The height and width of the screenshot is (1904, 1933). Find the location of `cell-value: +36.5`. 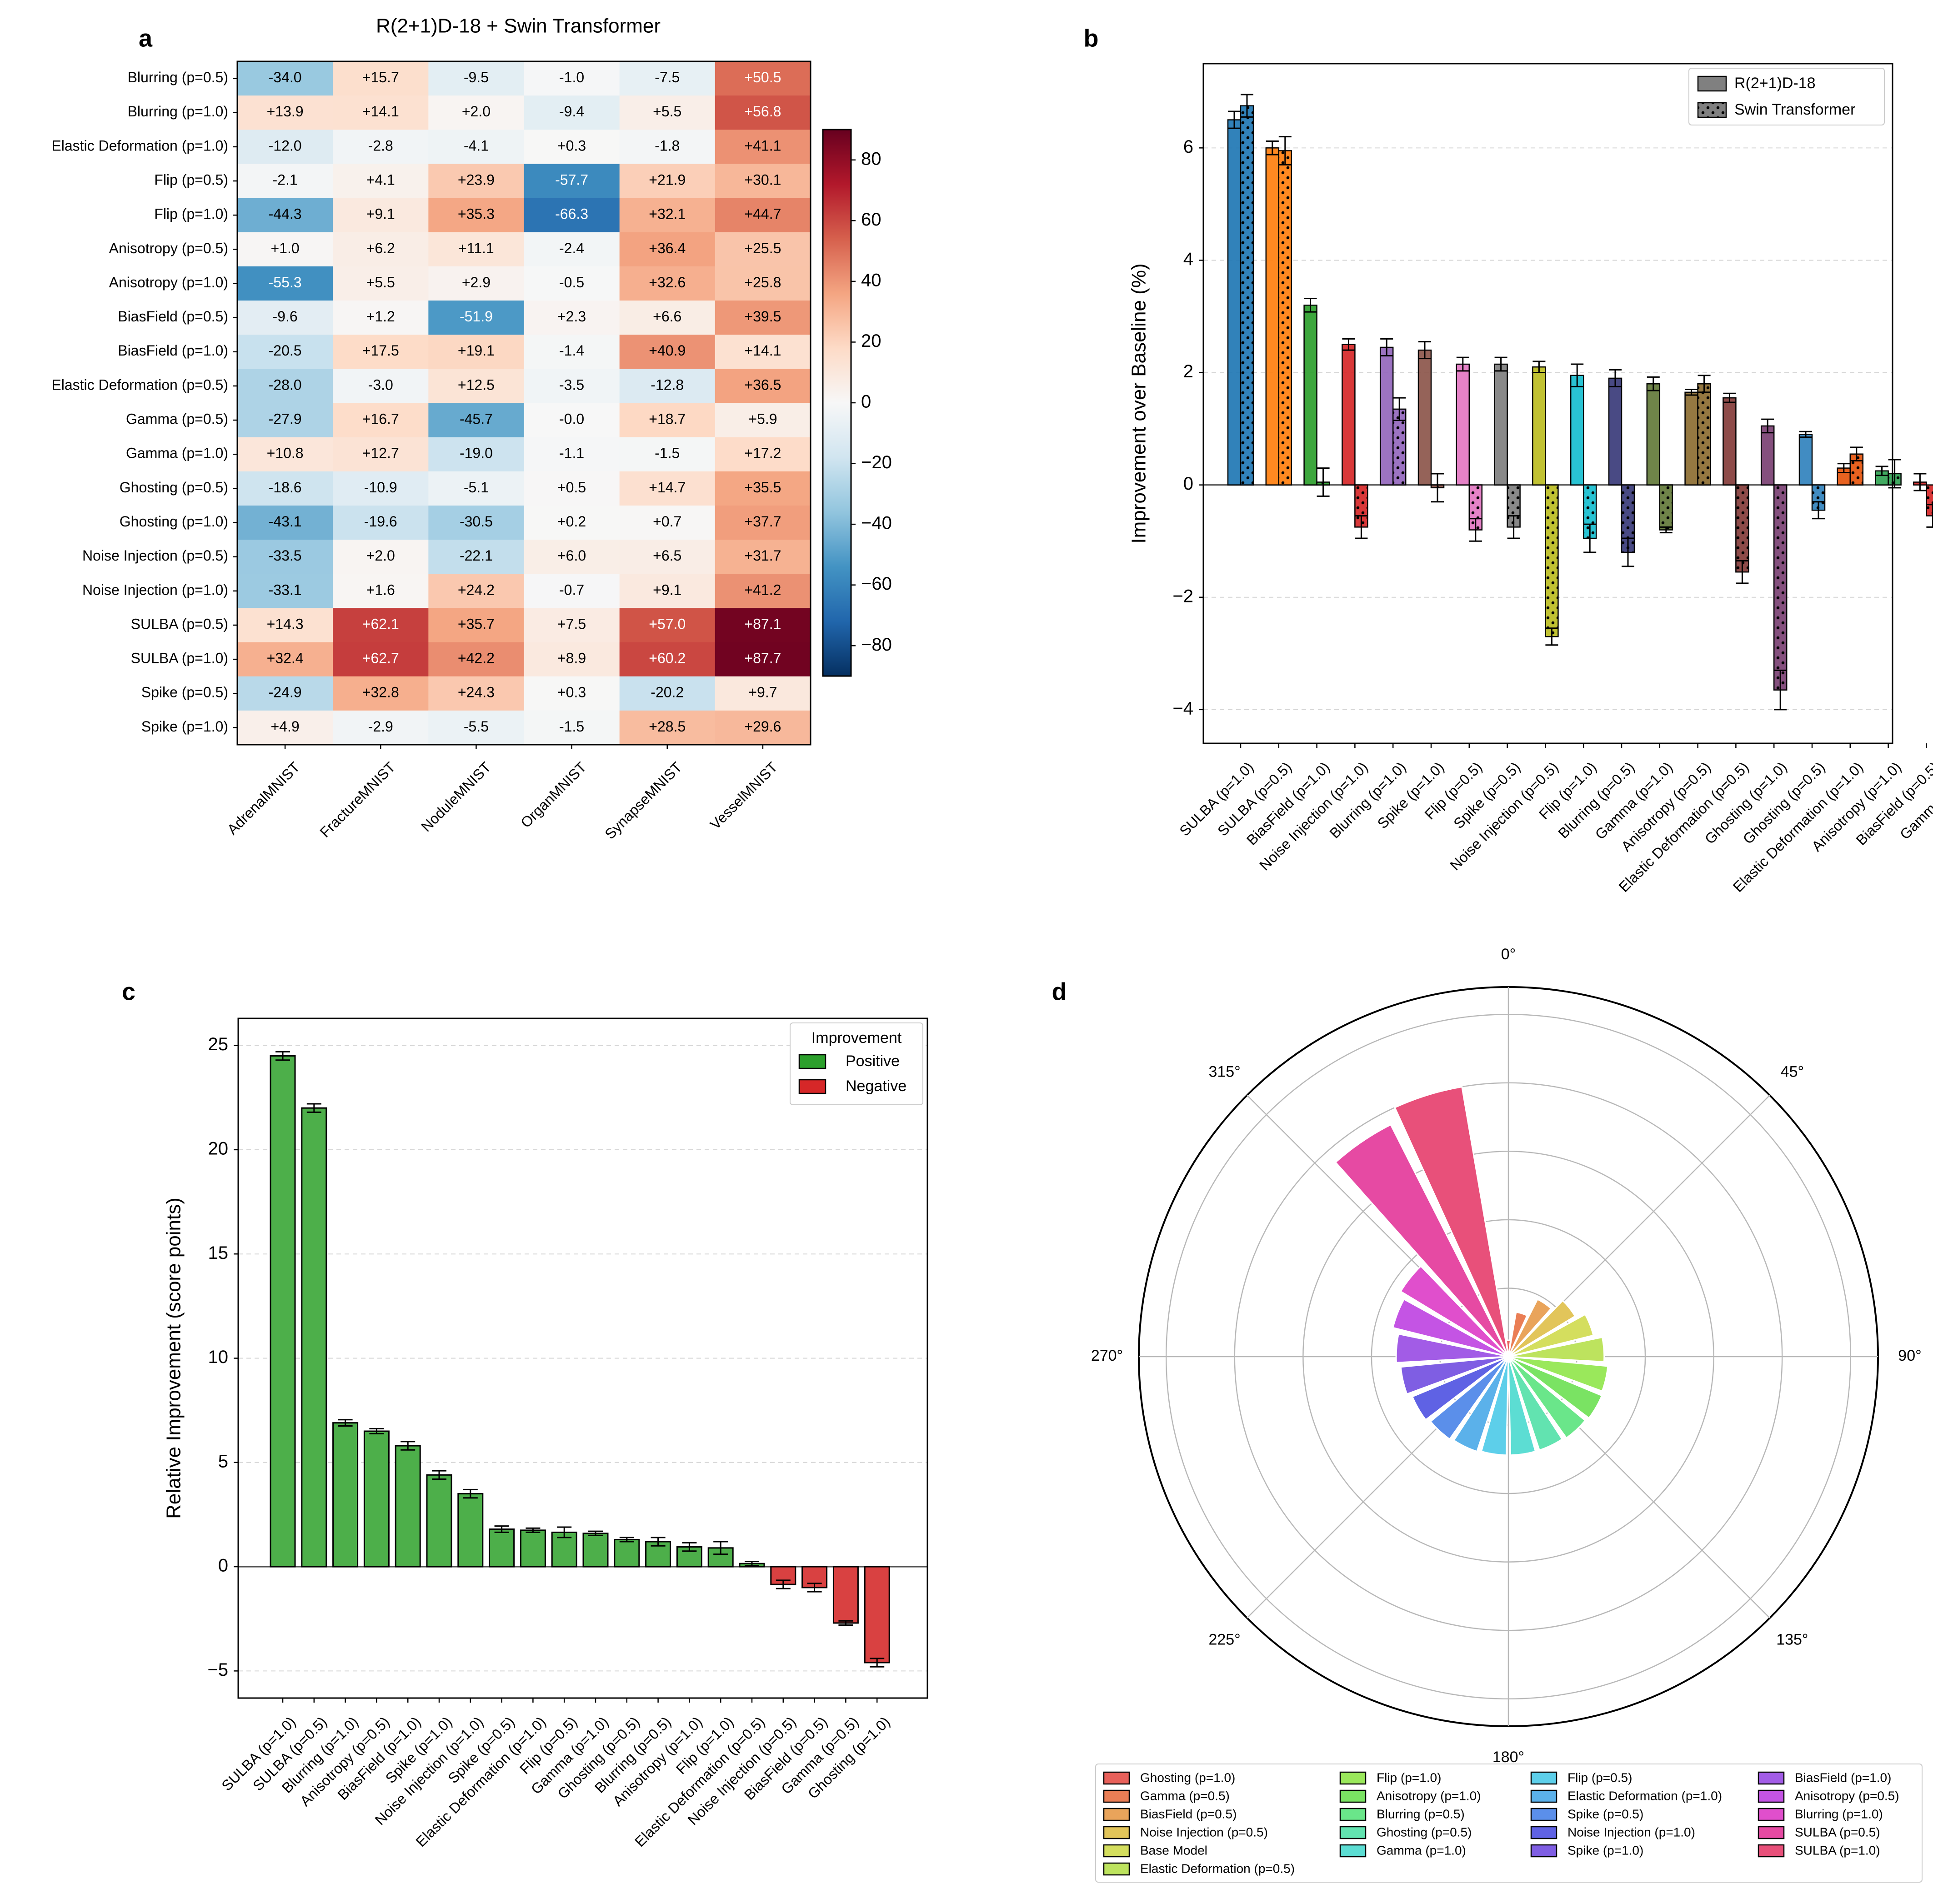

cell-value: +36.5 is located at coordinates (762, 385).